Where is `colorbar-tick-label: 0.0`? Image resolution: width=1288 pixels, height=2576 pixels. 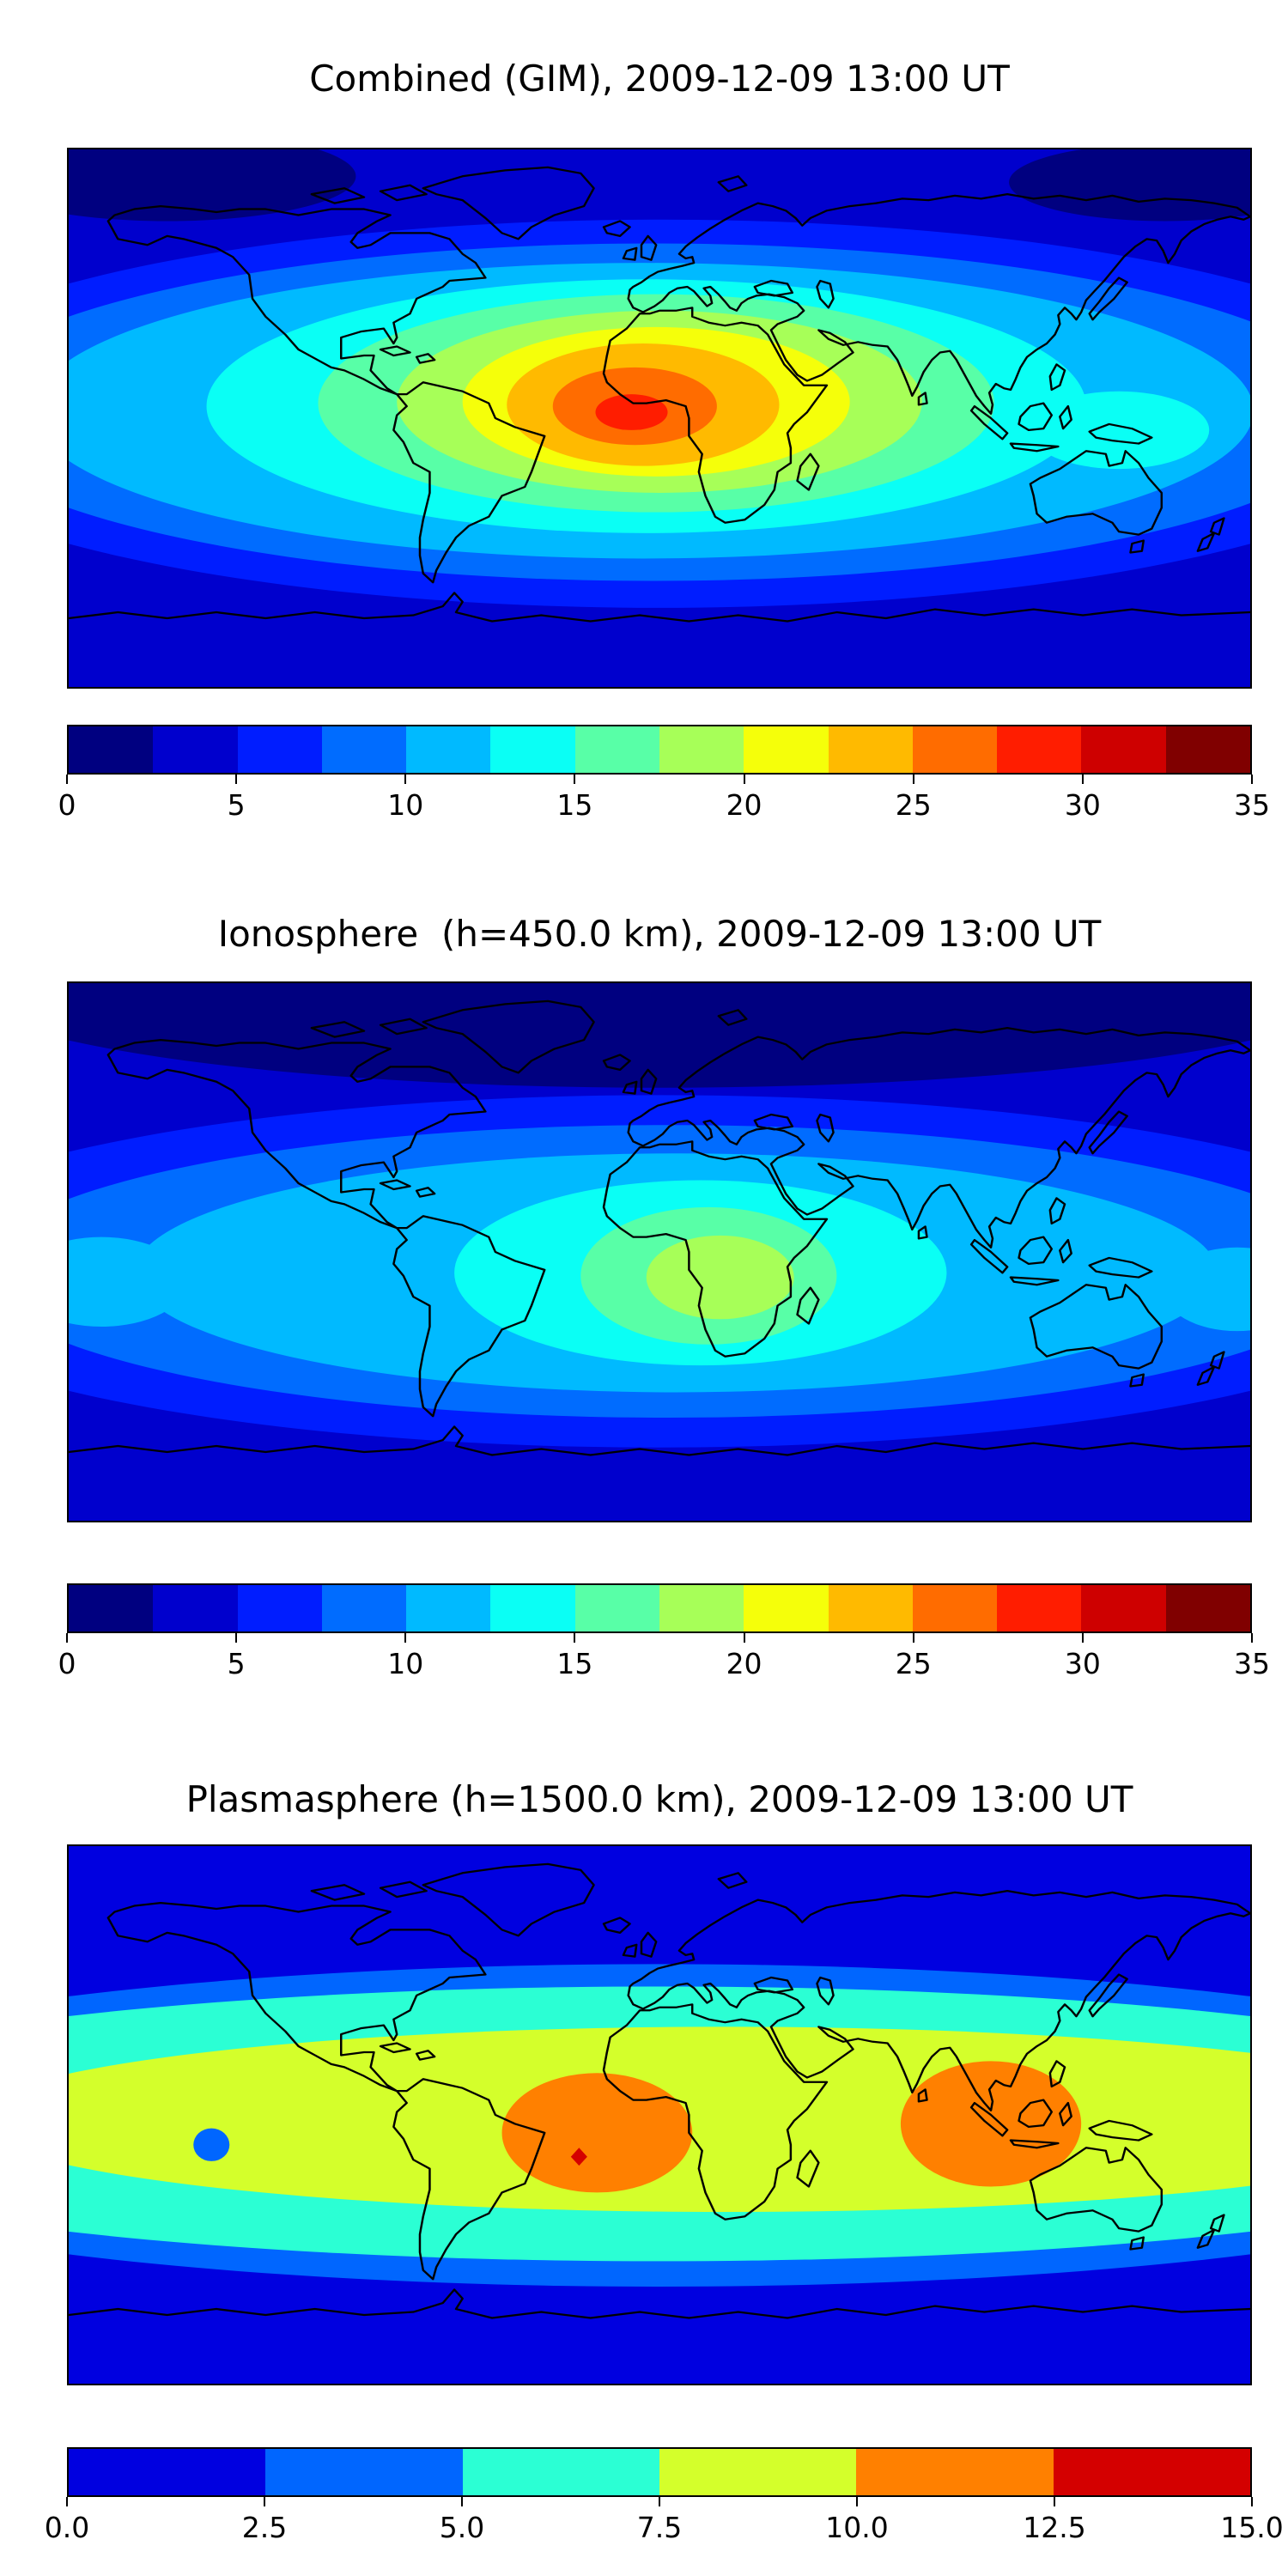 colorbar-tick-label: 0.0 is located at coordinates (67, 2528).